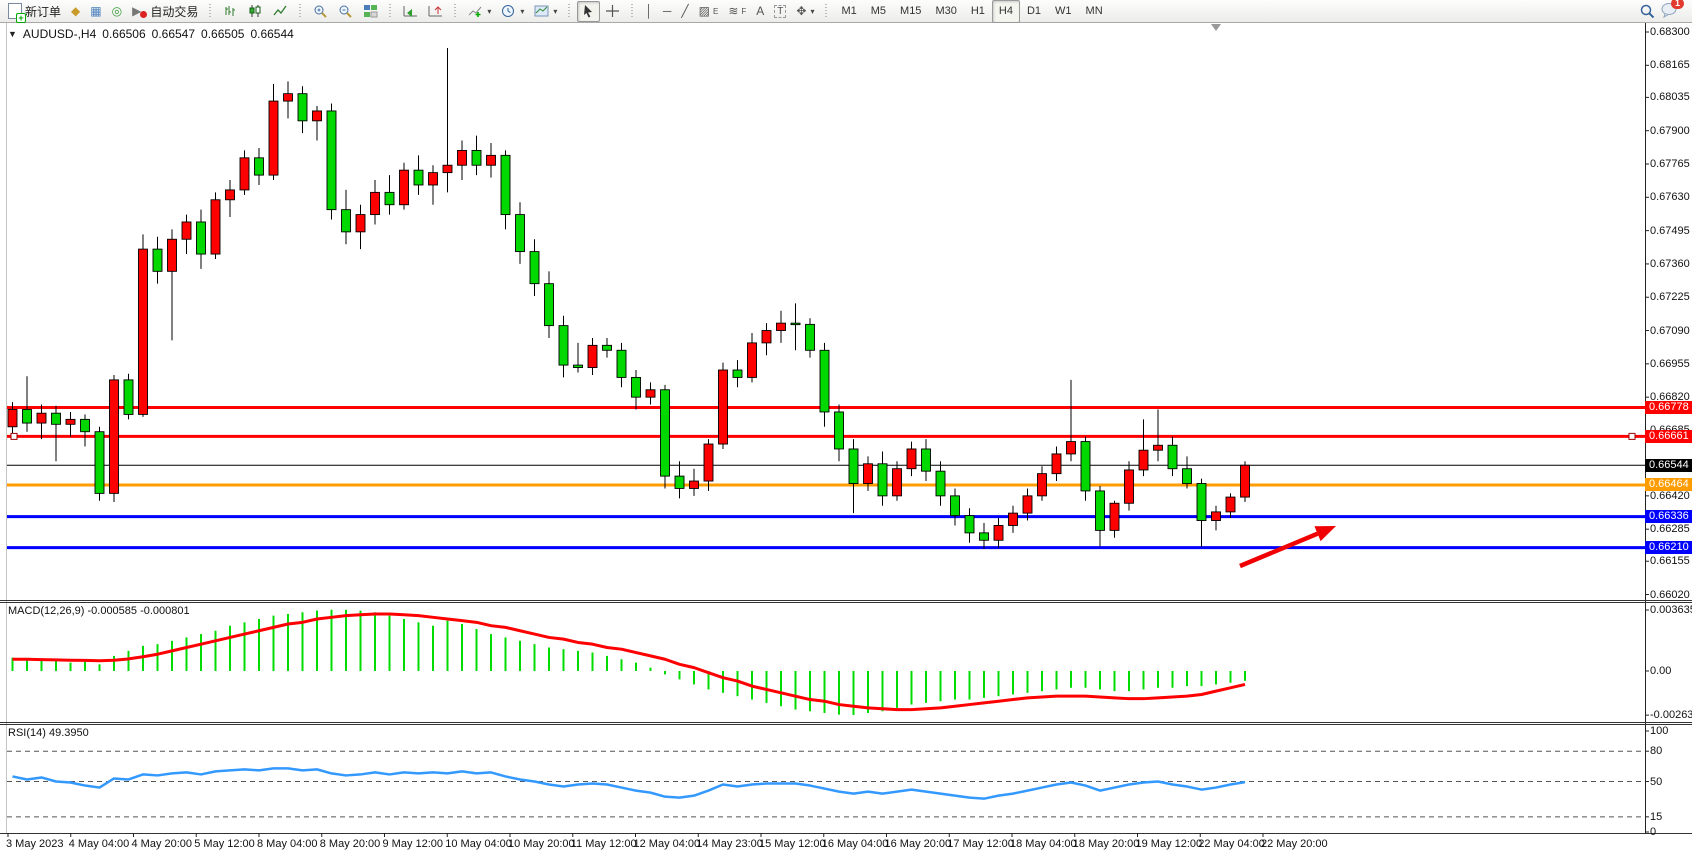 The height and width of the screenshot is (856, 1692). Describe the element at coordinates (1094, 11) in the screenshot. I see `timeframe-mn-button: MN` at that location.